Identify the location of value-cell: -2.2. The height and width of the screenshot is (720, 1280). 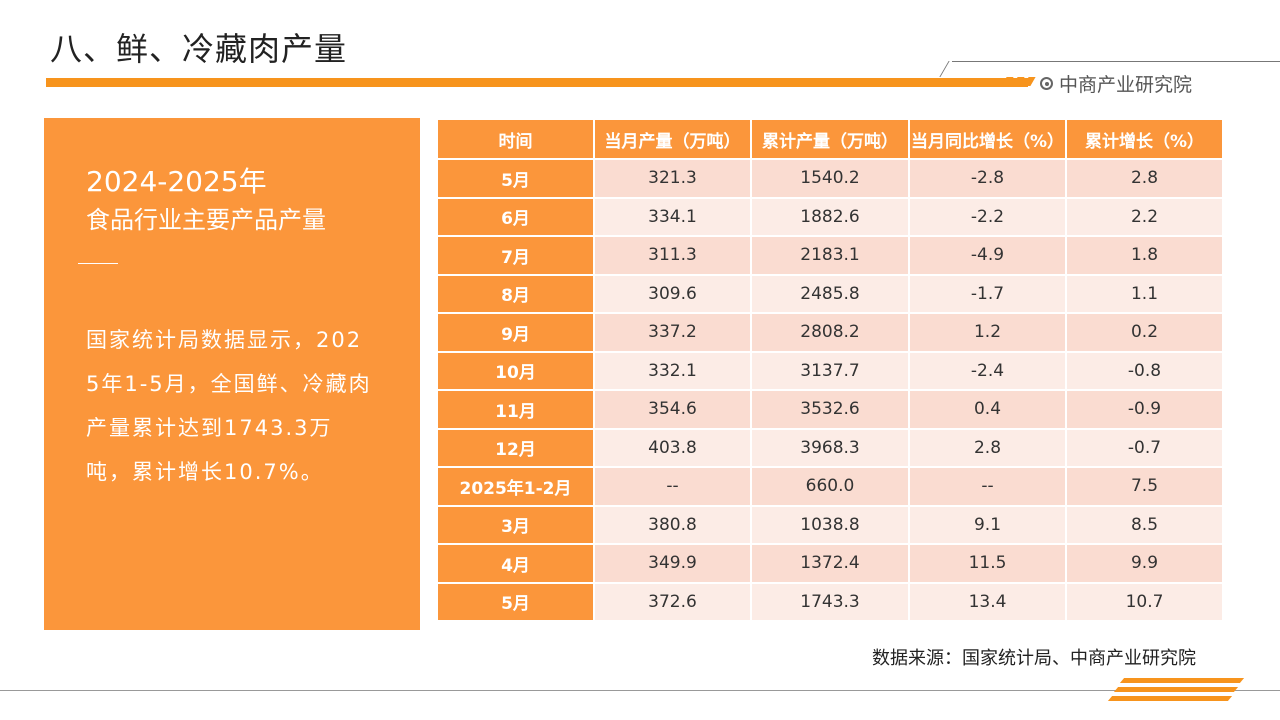
(987, 216).